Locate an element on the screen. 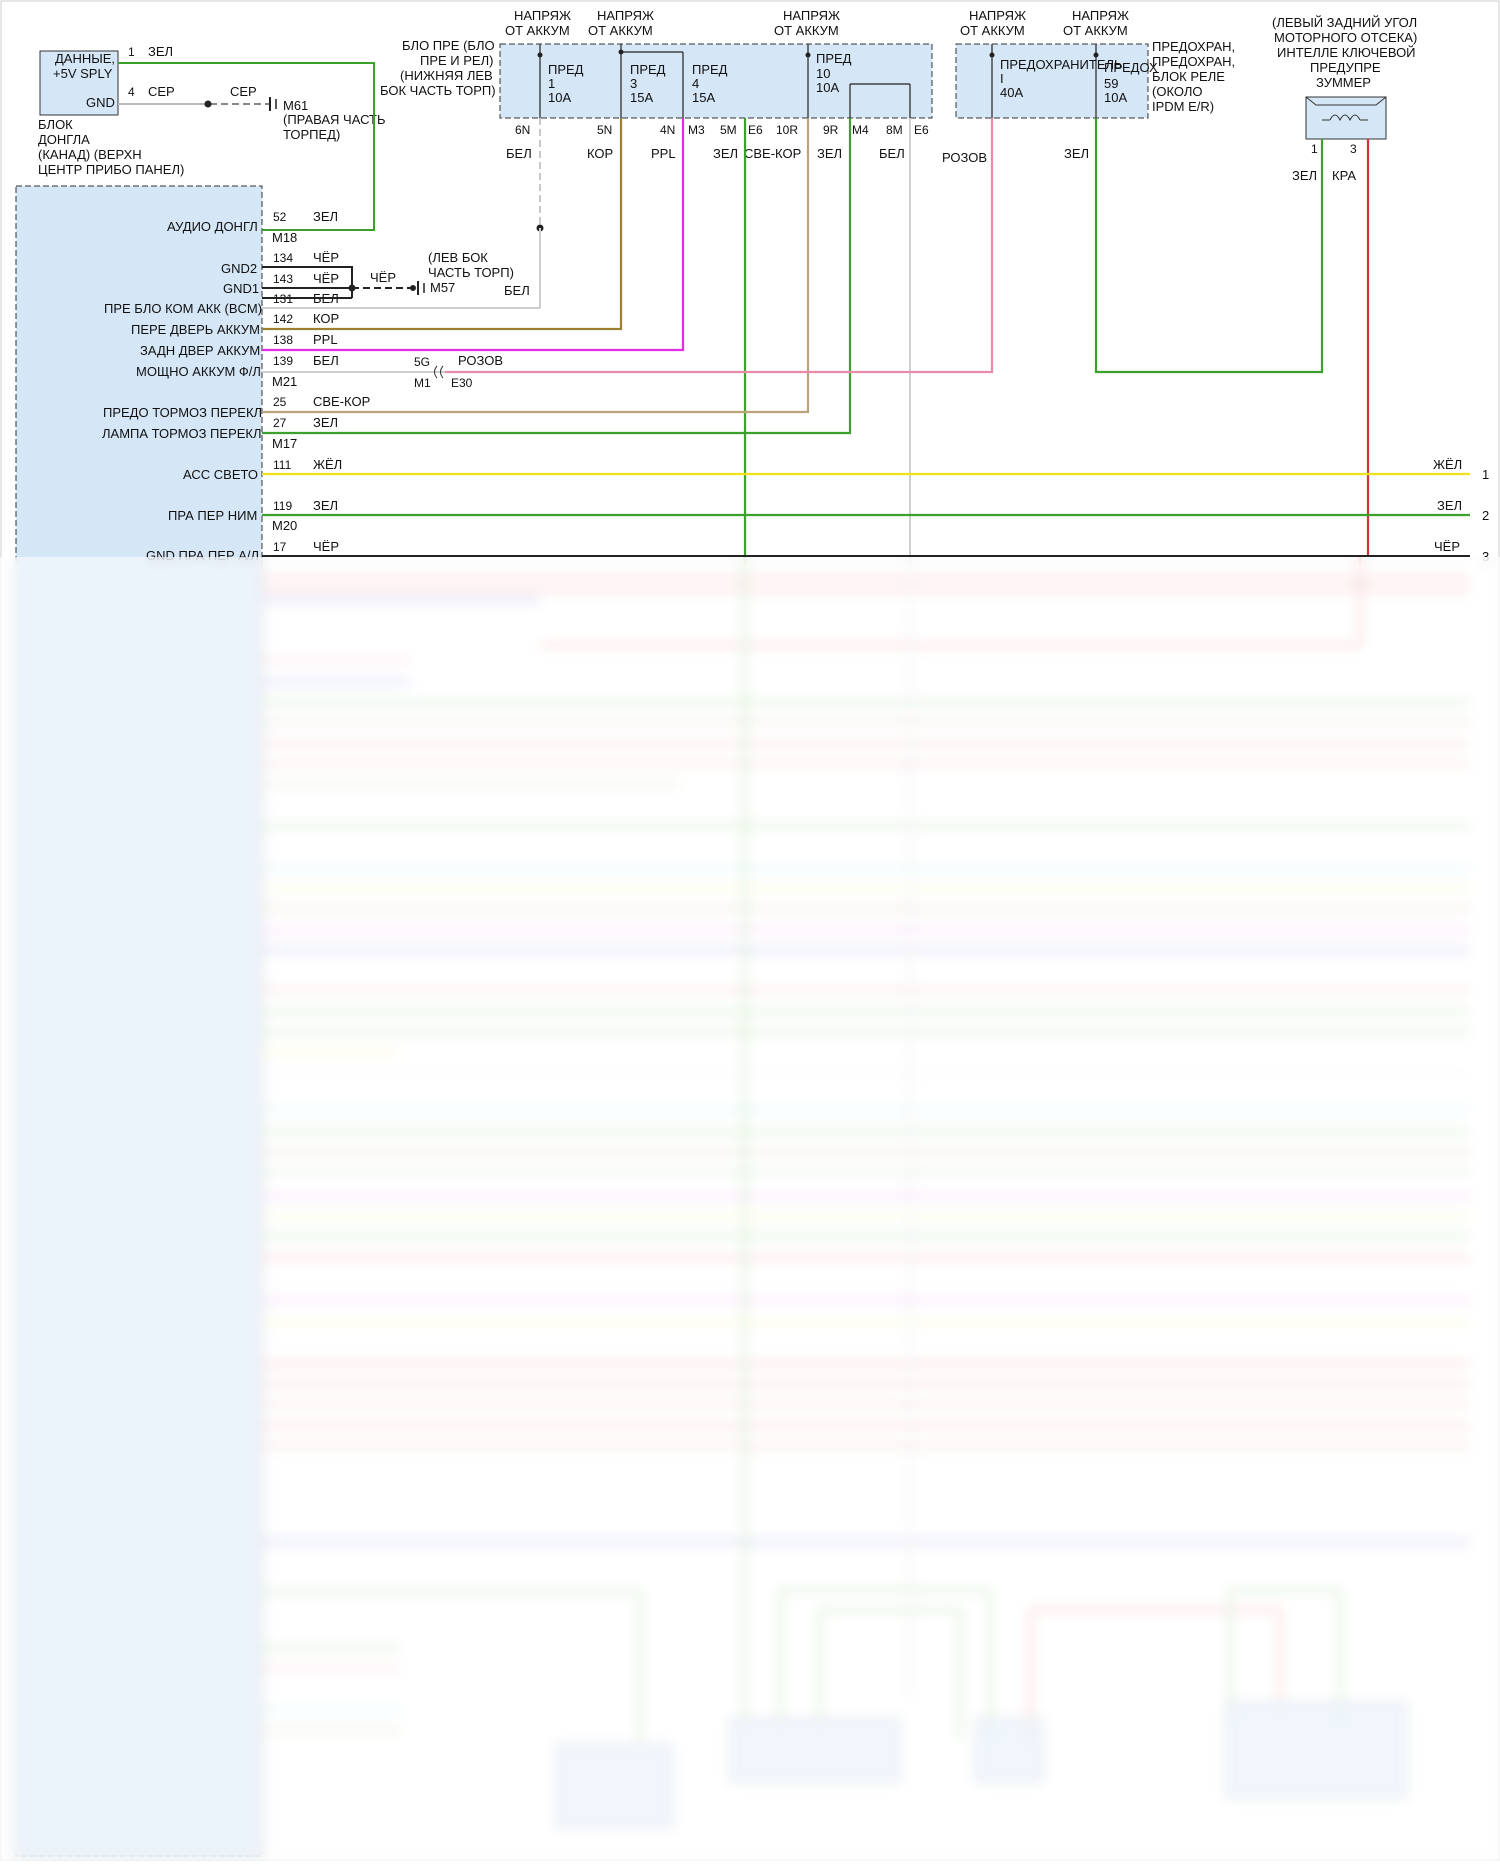 This screenshot has width=1500, height=1866. svg-text: ДОНГЛА is located at coordinates (64, 139).